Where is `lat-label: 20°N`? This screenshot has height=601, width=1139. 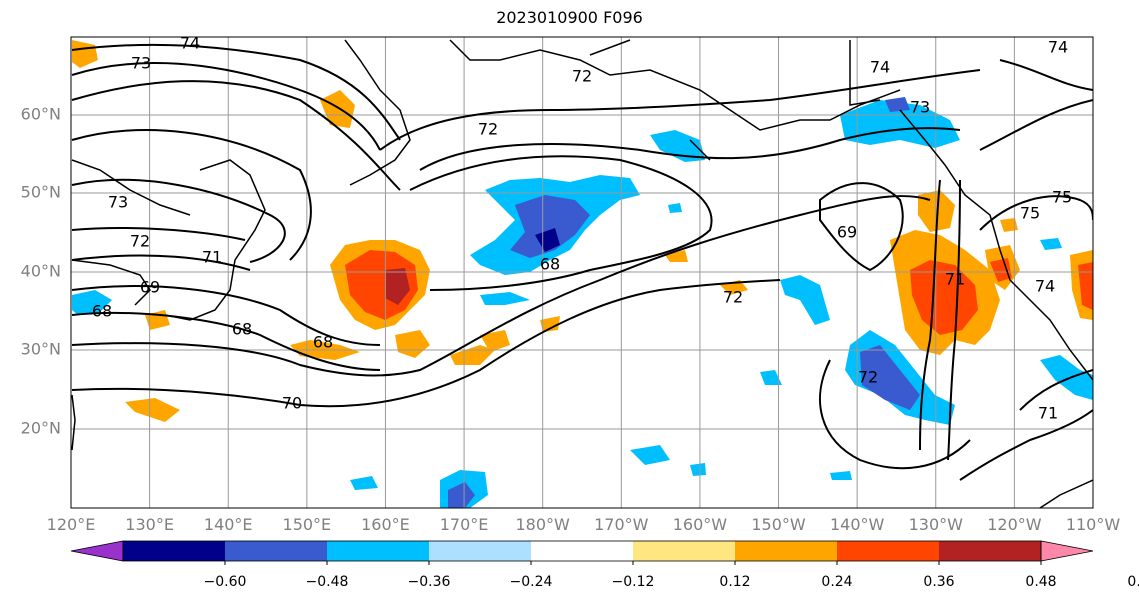 lat-label: 20°N is located at coordinates (41, 428).